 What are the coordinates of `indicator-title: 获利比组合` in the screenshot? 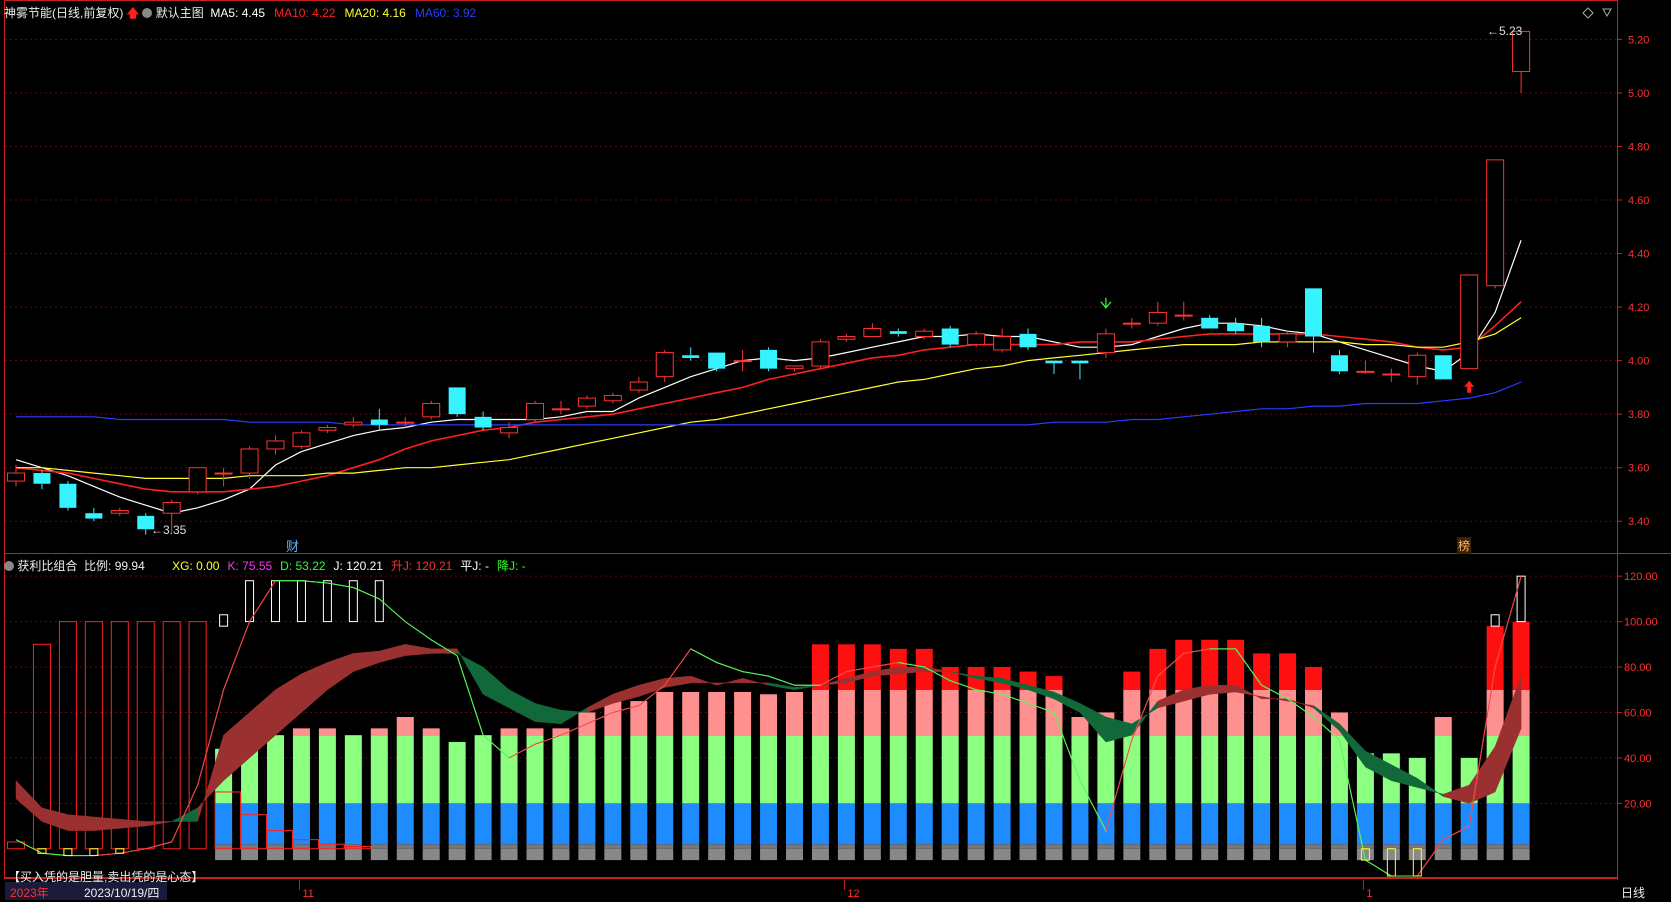 It's located at (47, 566).